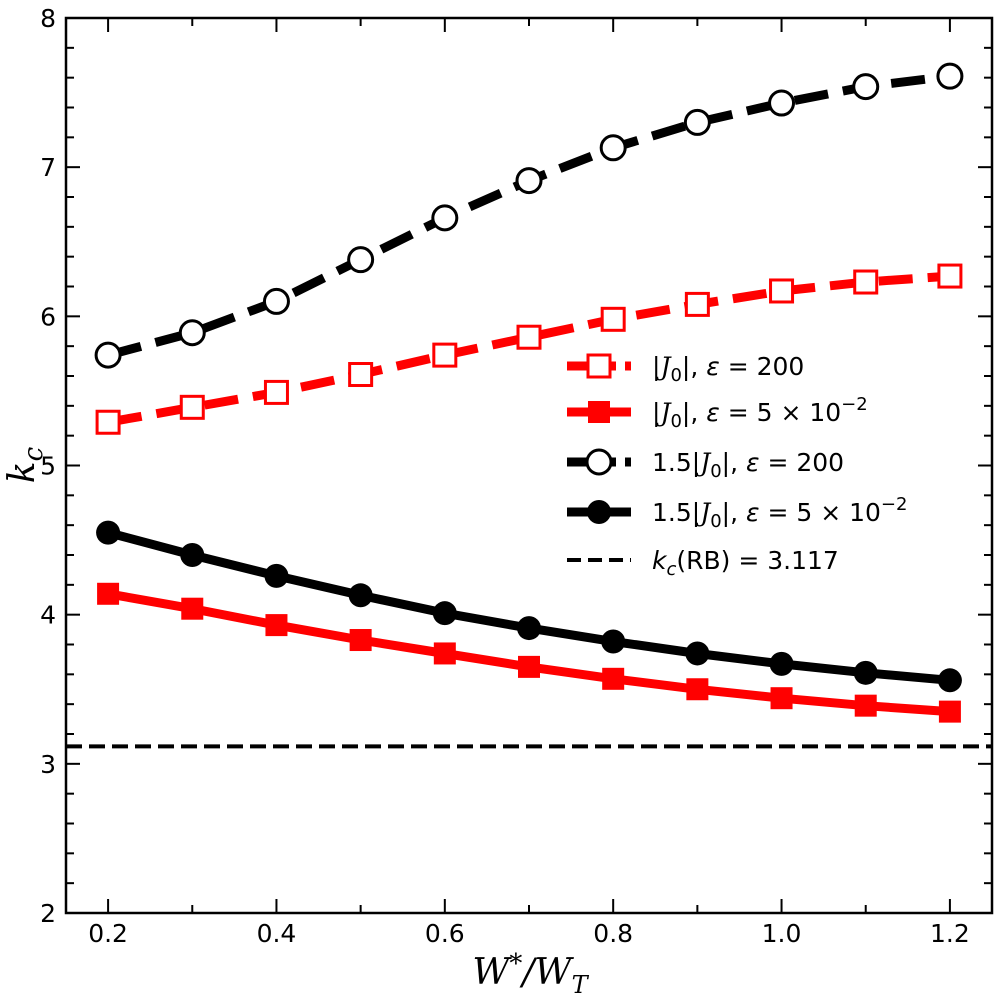  I want to click on x-tick-label: 0.8, so click(613, 933).